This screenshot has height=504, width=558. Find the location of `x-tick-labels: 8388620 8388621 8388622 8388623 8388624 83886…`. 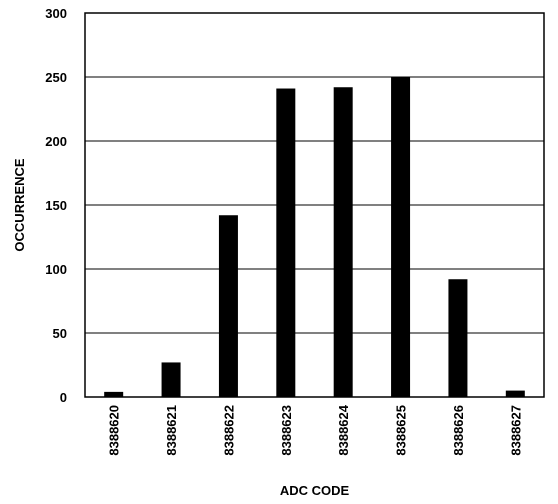

x-tick-labels: 8388620 8388621 8388622 8388623 8388624 83886… is located at coordinates (315, 429).